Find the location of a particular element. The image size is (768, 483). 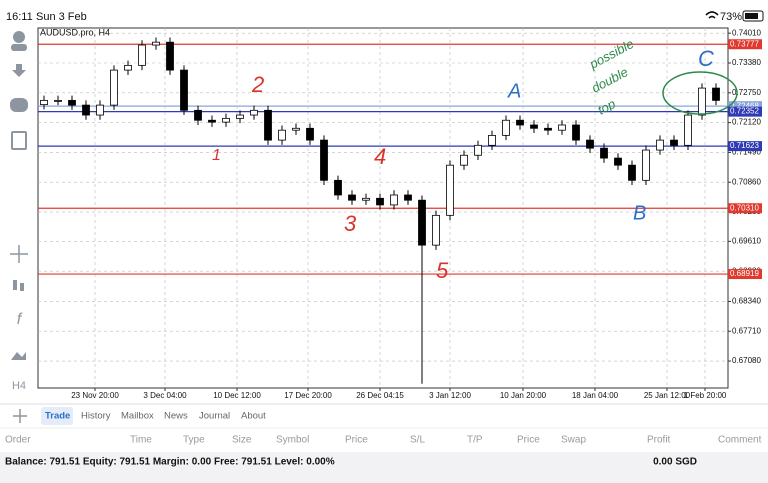

wifi-icon is located at coordinates (712, 15).